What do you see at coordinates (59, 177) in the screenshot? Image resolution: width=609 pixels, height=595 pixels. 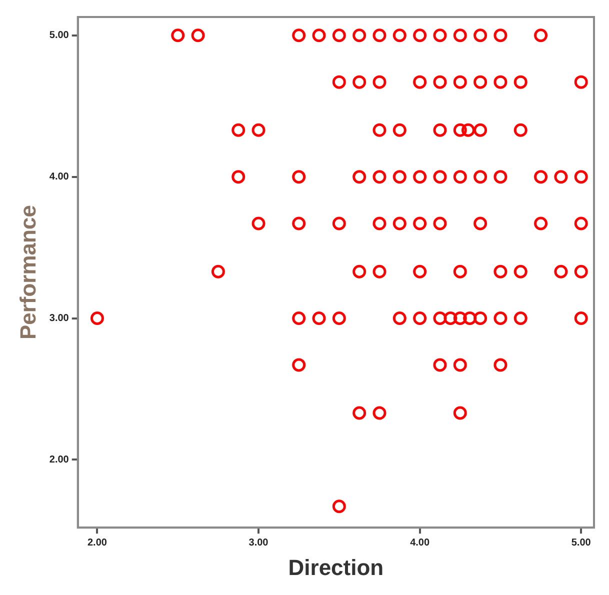 I see `y-tick-label: 4.00` at bounding box center [59, 177].